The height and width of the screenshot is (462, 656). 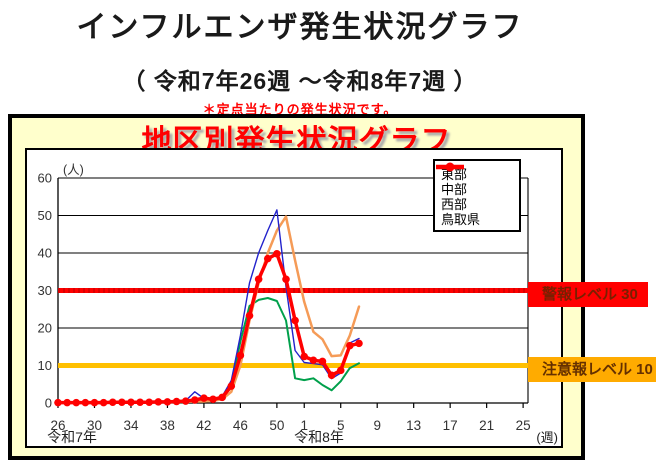 What do you see at coordinates (413, 425) in the screenshot?
I see `x-tick-label-13: 13` at bounding box center [413, 425].